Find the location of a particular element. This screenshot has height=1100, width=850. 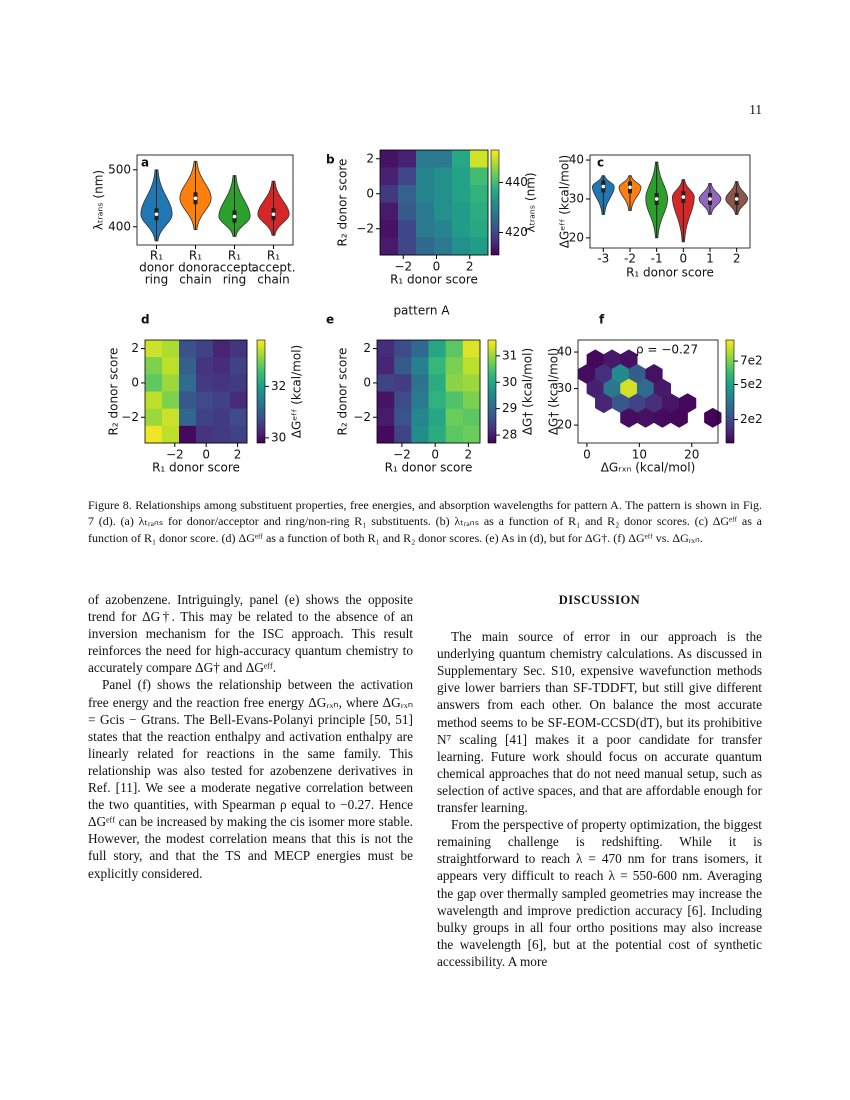

x-tick-label: ring is located at coordinates (235, 280).